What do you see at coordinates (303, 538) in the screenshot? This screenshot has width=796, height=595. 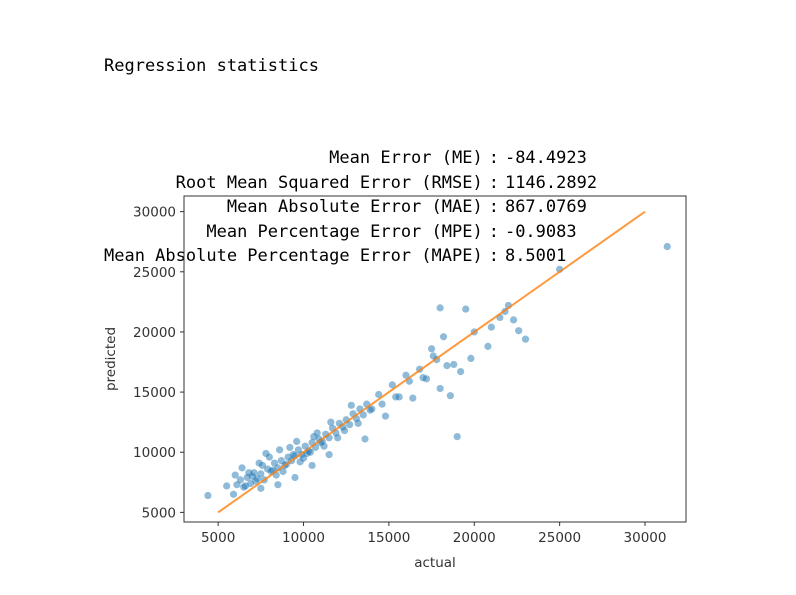 I see `x-tick-label: 10000` at bounding box center [303, 538].